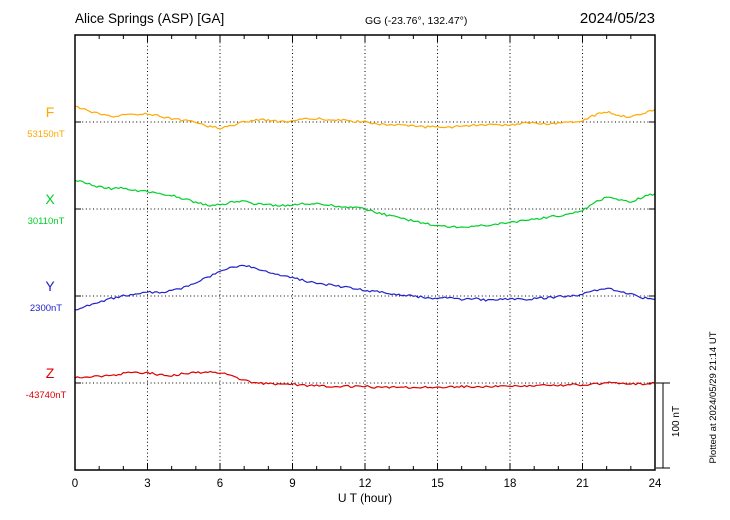 The width and height of the screenshot is (730, 520). What do you see at coordinates (655, 484) in the screenshot?
I see `x-tick-label: 24` at bounding box center [655, 484].